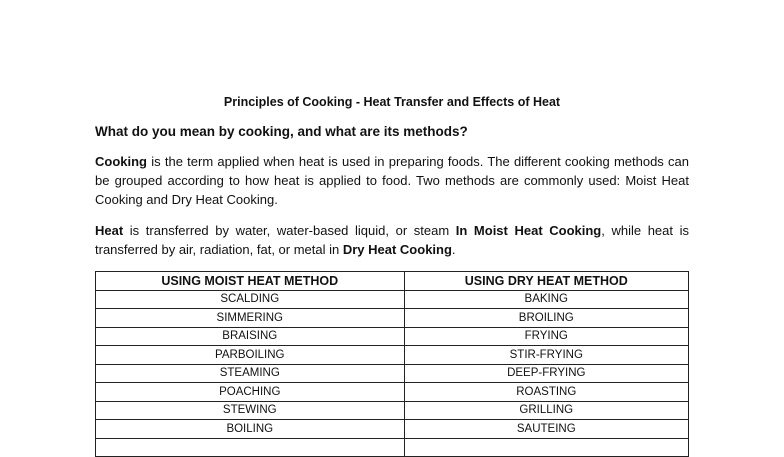 This screenshot has width=784, height=457. I want to click on moist-method-cell: BRAISING, so click(250, 336).